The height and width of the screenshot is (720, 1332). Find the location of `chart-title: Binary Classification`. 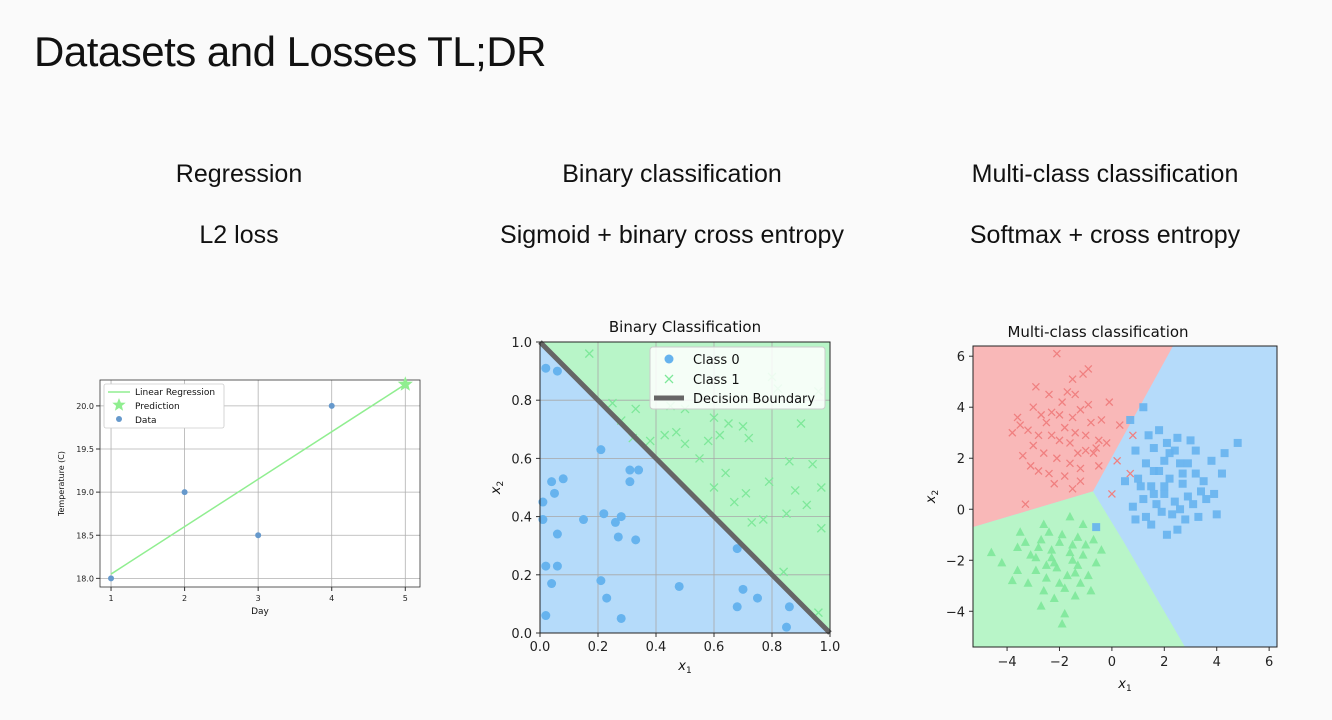

chart-title: Binary Classification is located at coordinates (685, 327).